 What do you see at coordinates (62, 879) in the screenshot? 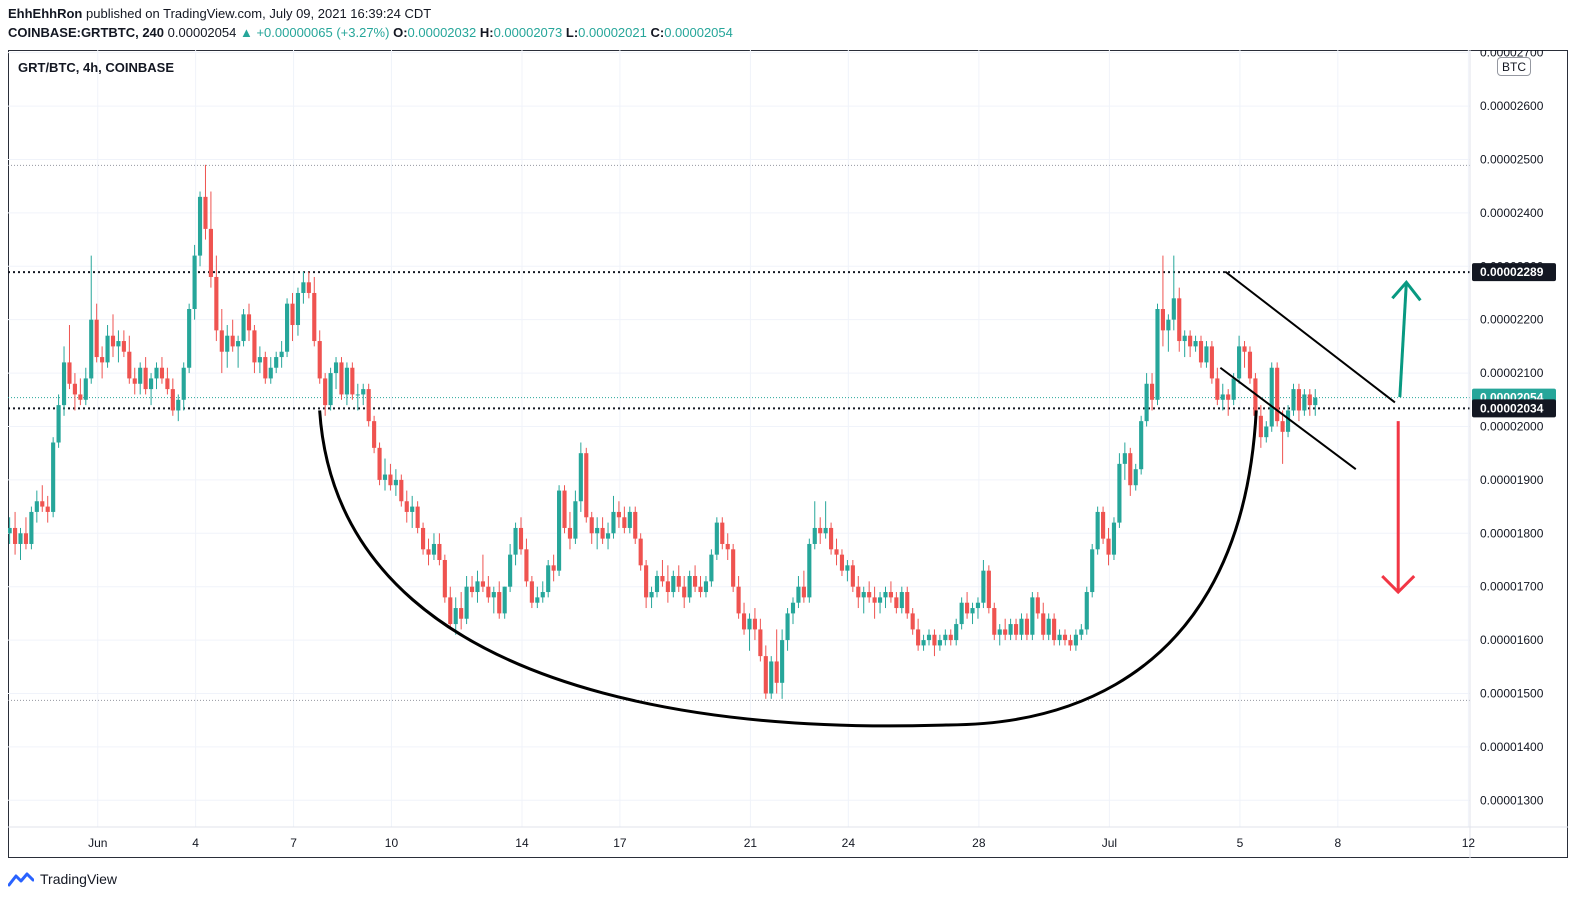
I see `tradingview-logo: TradingView` at bounding box center [62, 879].